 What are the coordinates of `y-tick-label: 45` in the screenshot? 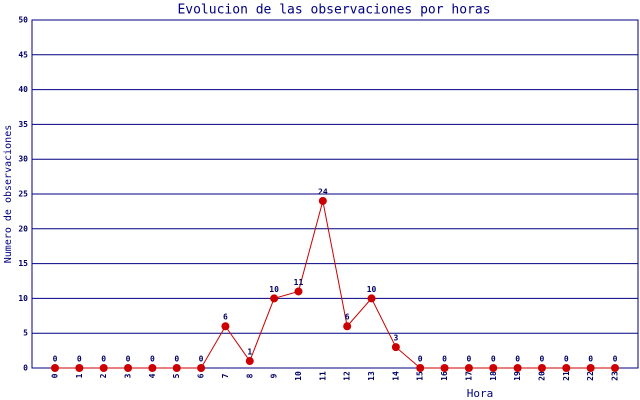 It's located at (23, 54).